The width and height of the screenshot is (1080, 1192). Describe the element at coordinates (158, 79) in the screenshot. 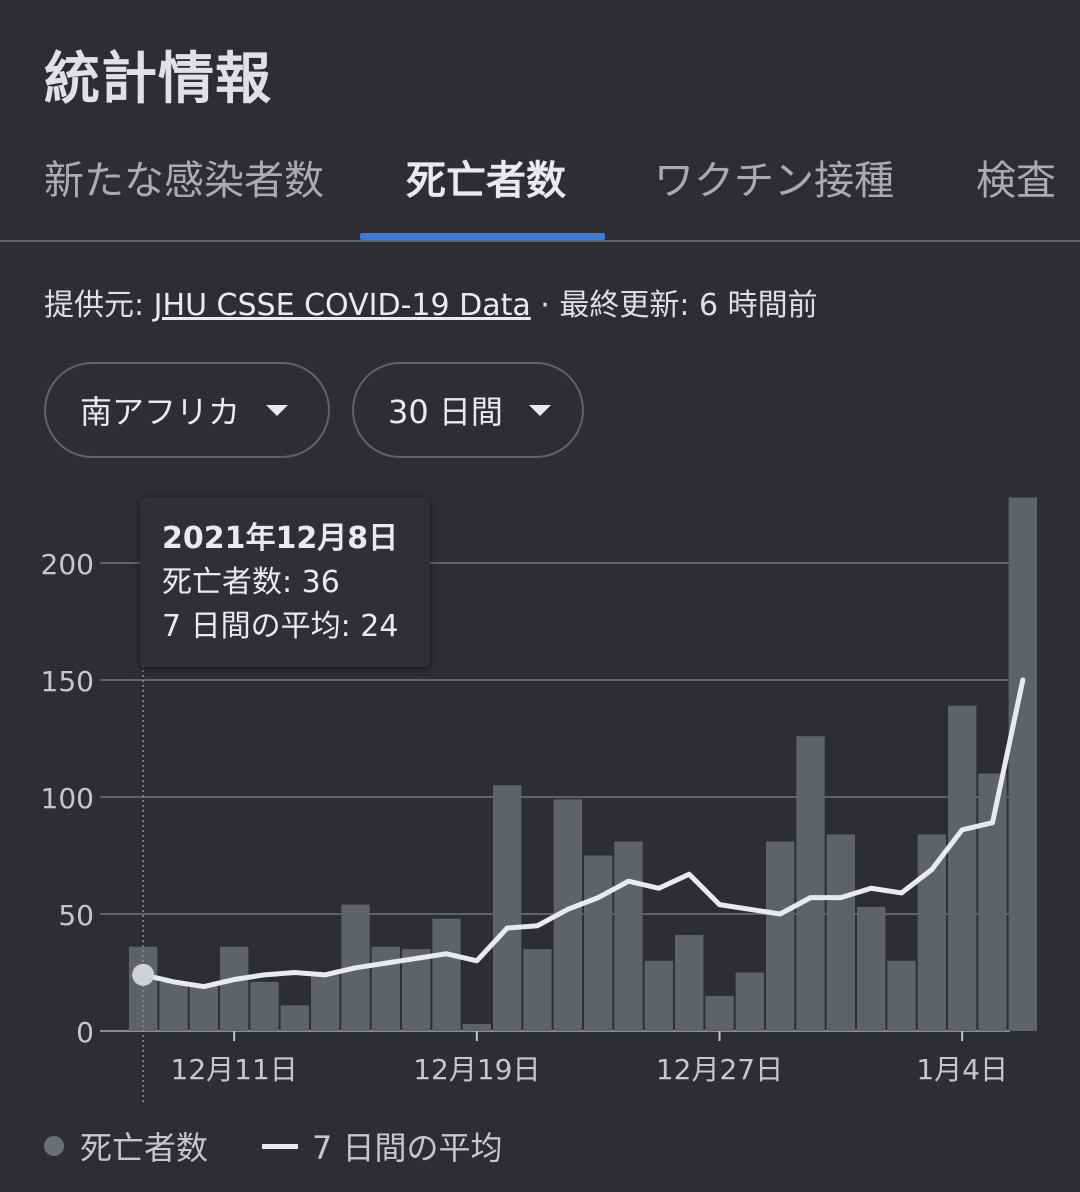

I see `page-title: 統計情報` at that location.